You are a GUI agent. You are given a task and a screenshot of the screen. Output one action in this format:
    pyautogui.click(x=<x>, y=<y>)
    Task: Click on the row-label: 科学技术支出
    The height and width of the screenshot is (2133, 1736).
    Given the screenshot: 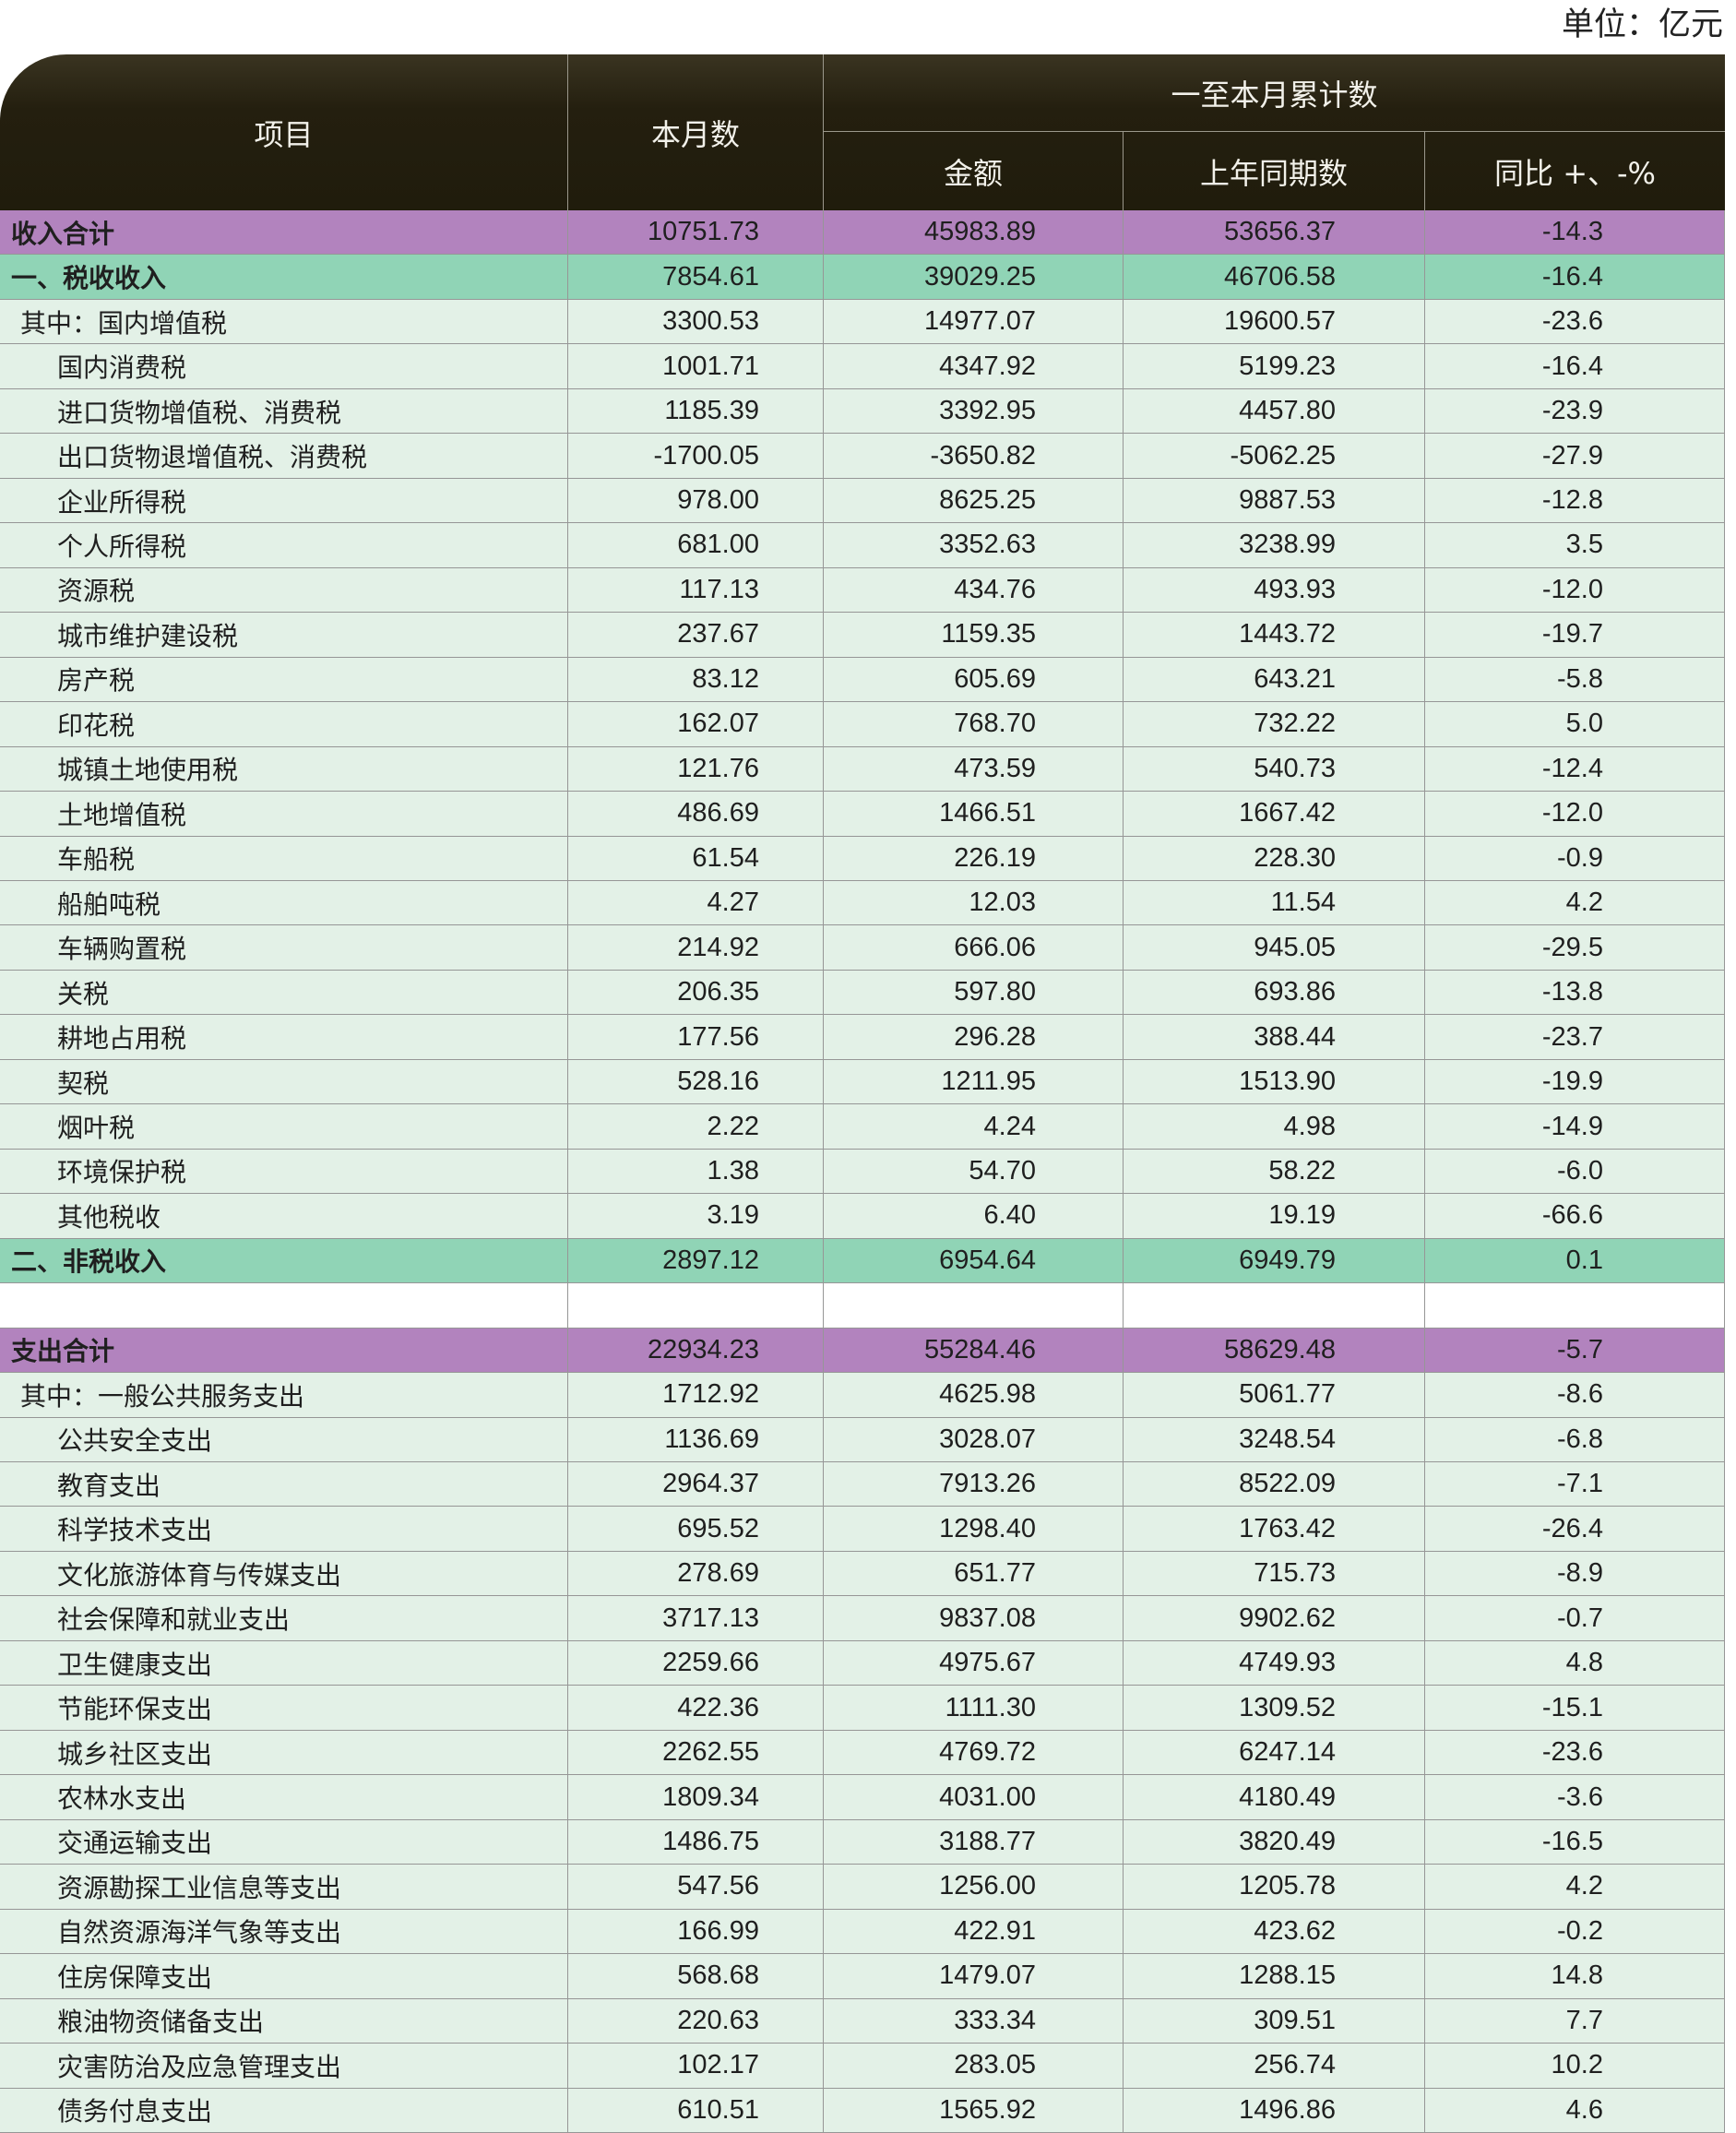 What is the action you would take?
    pyautogui.click(x=135, y=1531)
    